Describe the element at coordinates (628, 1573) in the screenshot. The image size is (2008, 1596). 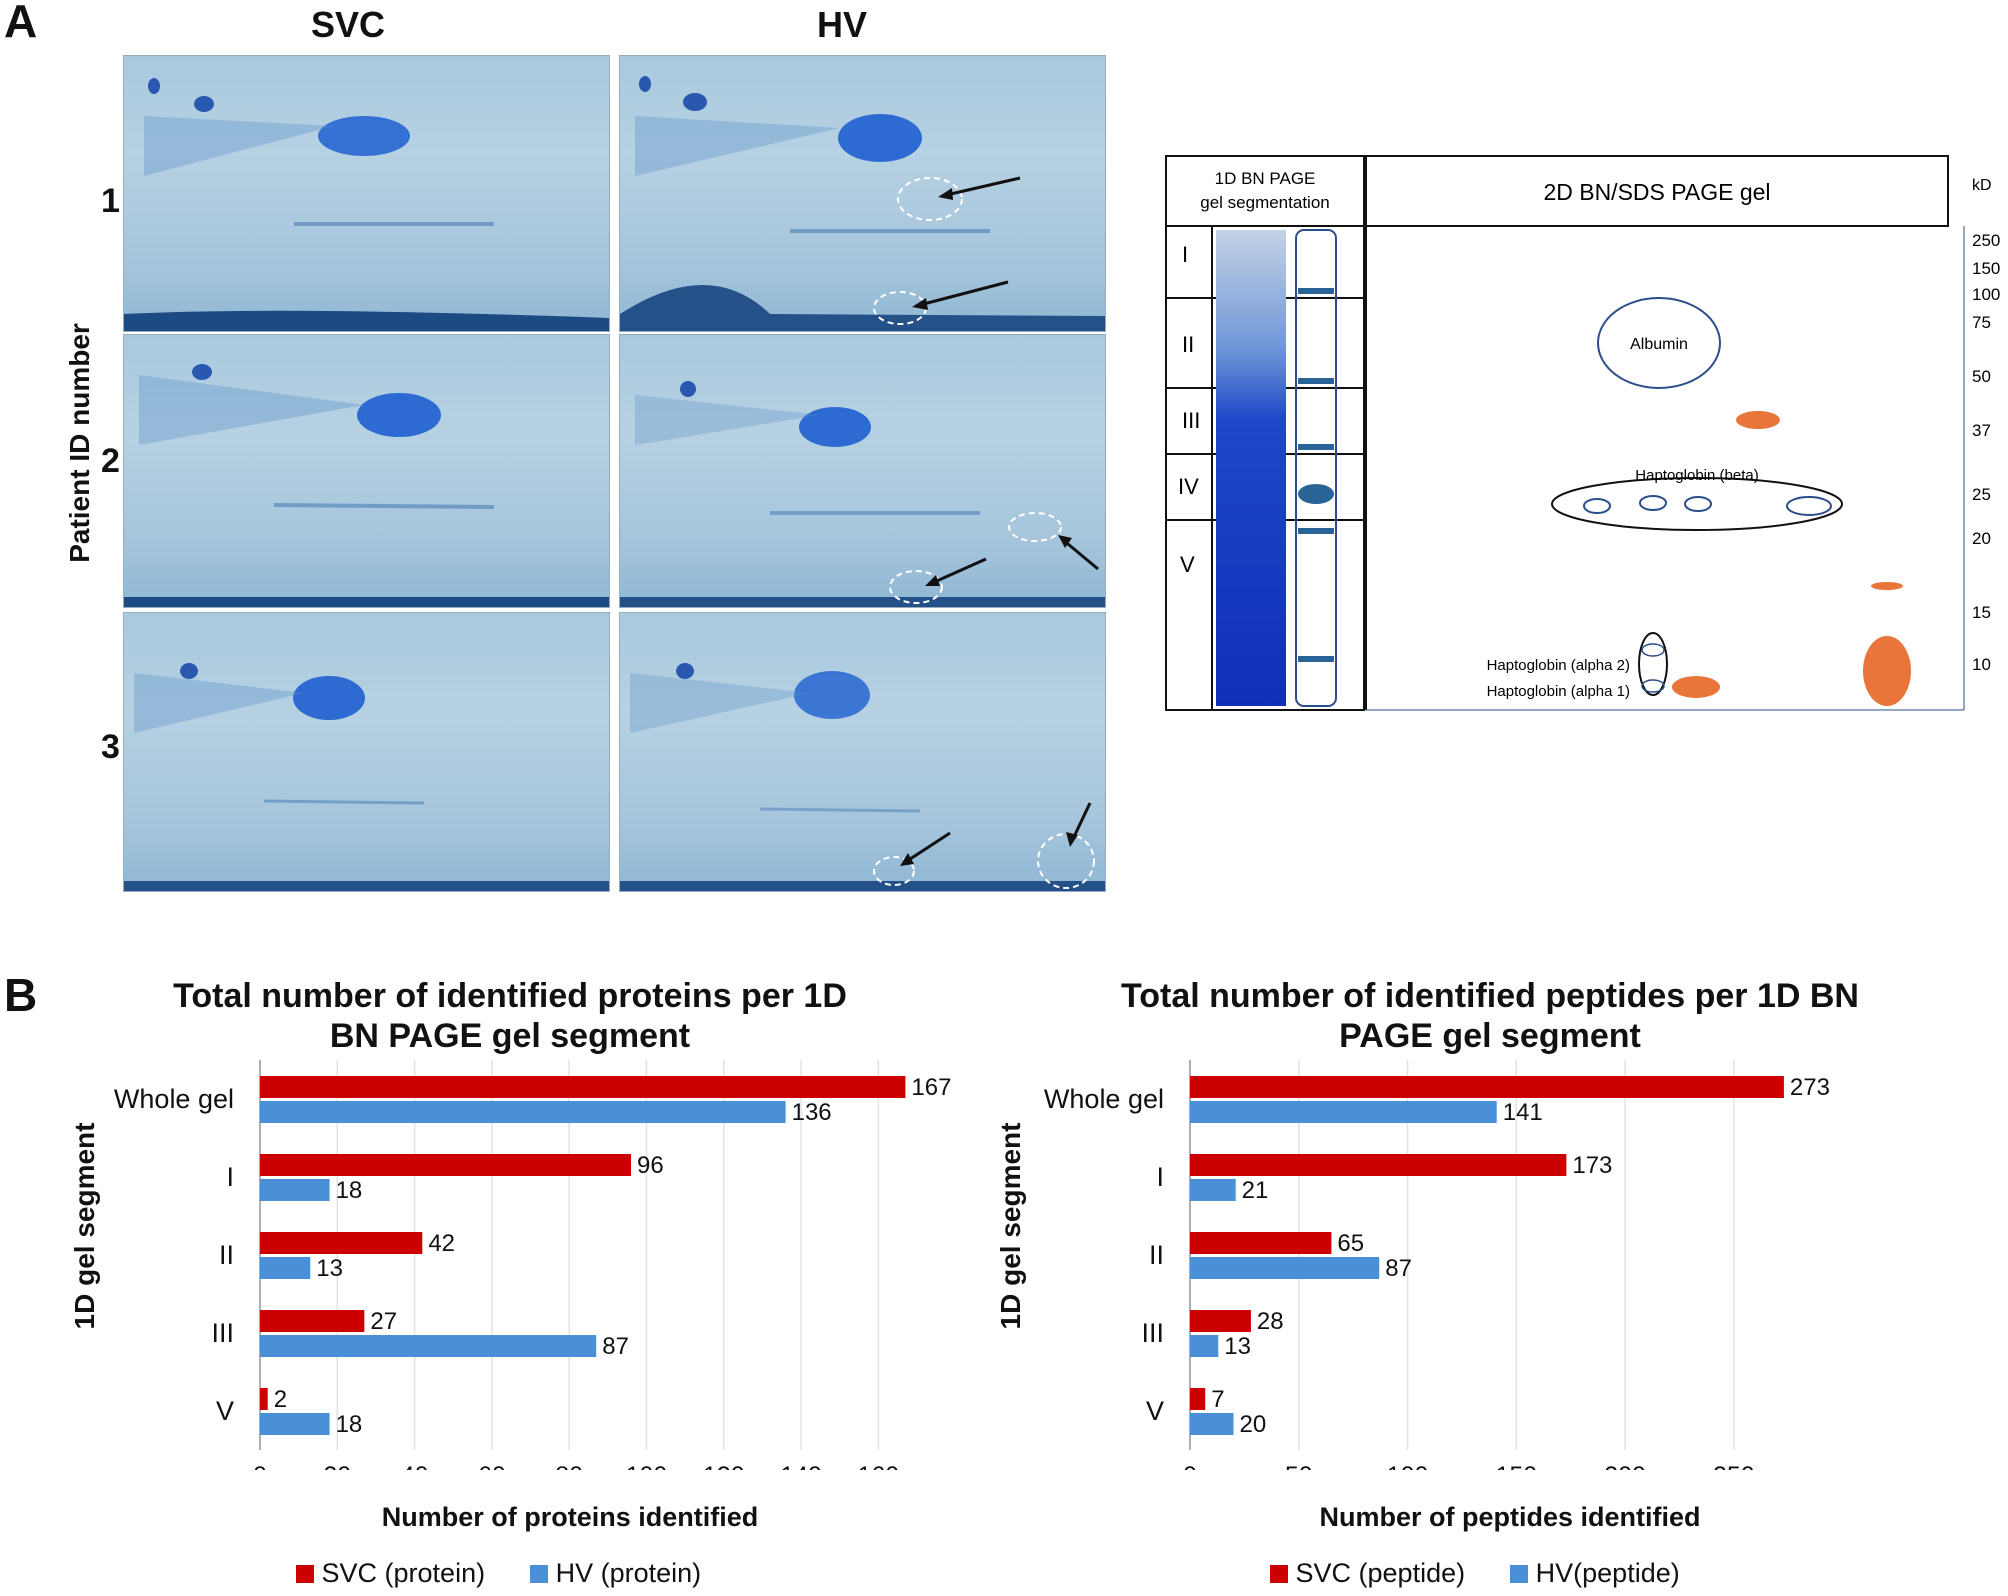
I see `legend-label-hv-protein: HV (protein)` at that location.